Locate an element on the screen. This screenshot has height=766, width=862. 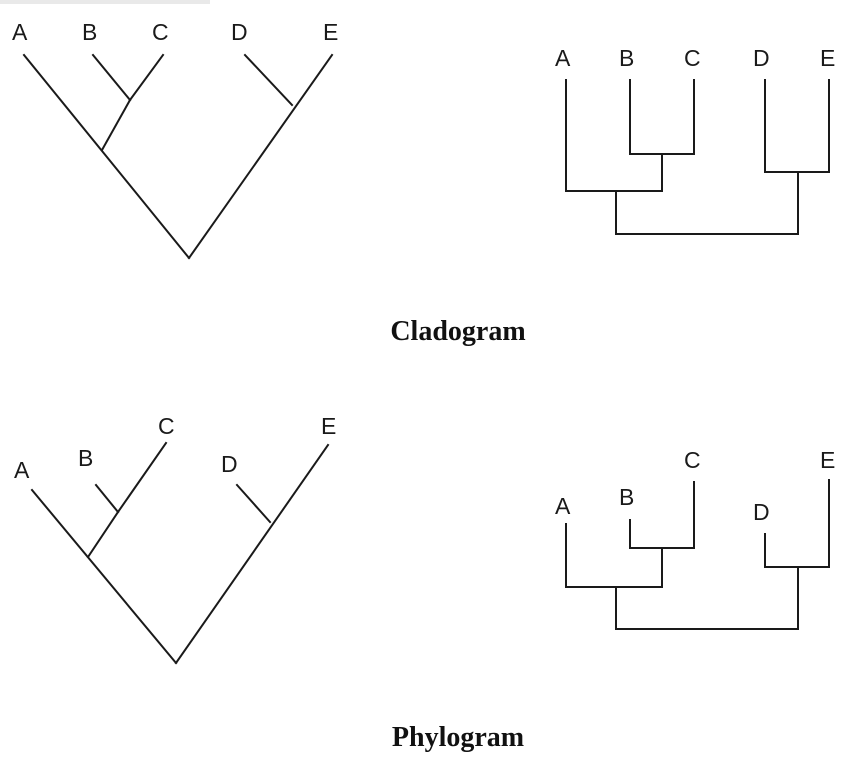
cladogram-diagonal-tree: A B C D E is located at coordinates (175, 139).